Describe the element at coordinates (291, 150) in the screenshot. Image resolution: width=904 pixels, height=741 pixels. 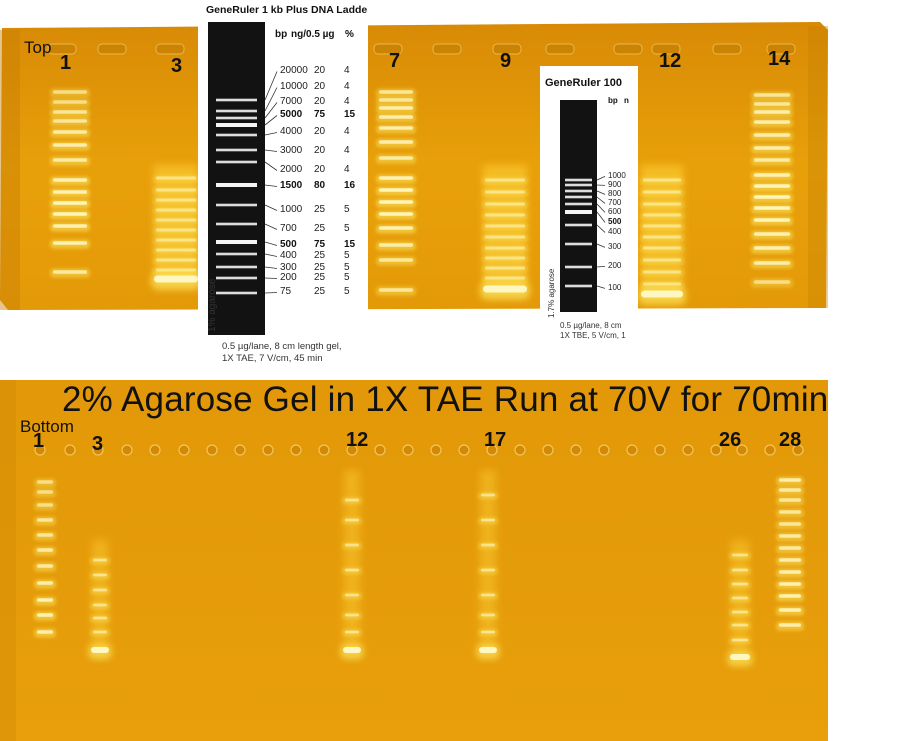
I see `ladder-bp: 3000` at that location.